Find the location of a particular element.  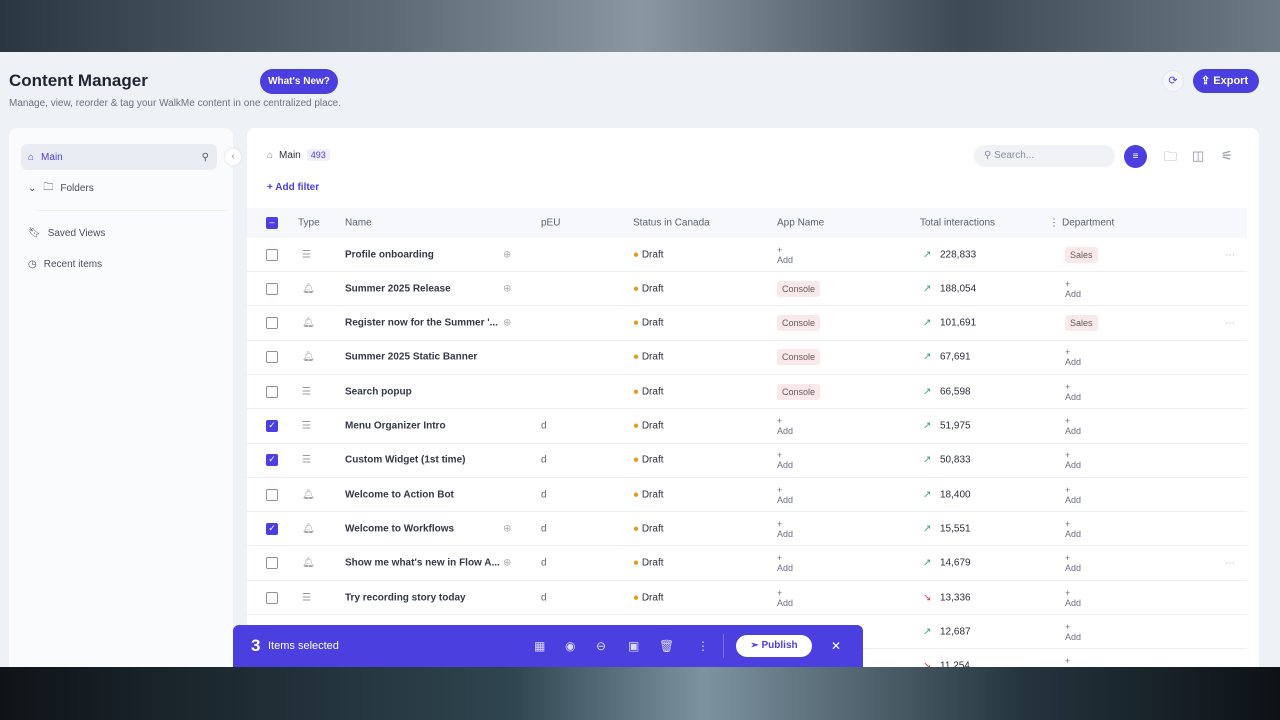

smart-walkthru-icon: ☰ is located at coordinates (306, 392).